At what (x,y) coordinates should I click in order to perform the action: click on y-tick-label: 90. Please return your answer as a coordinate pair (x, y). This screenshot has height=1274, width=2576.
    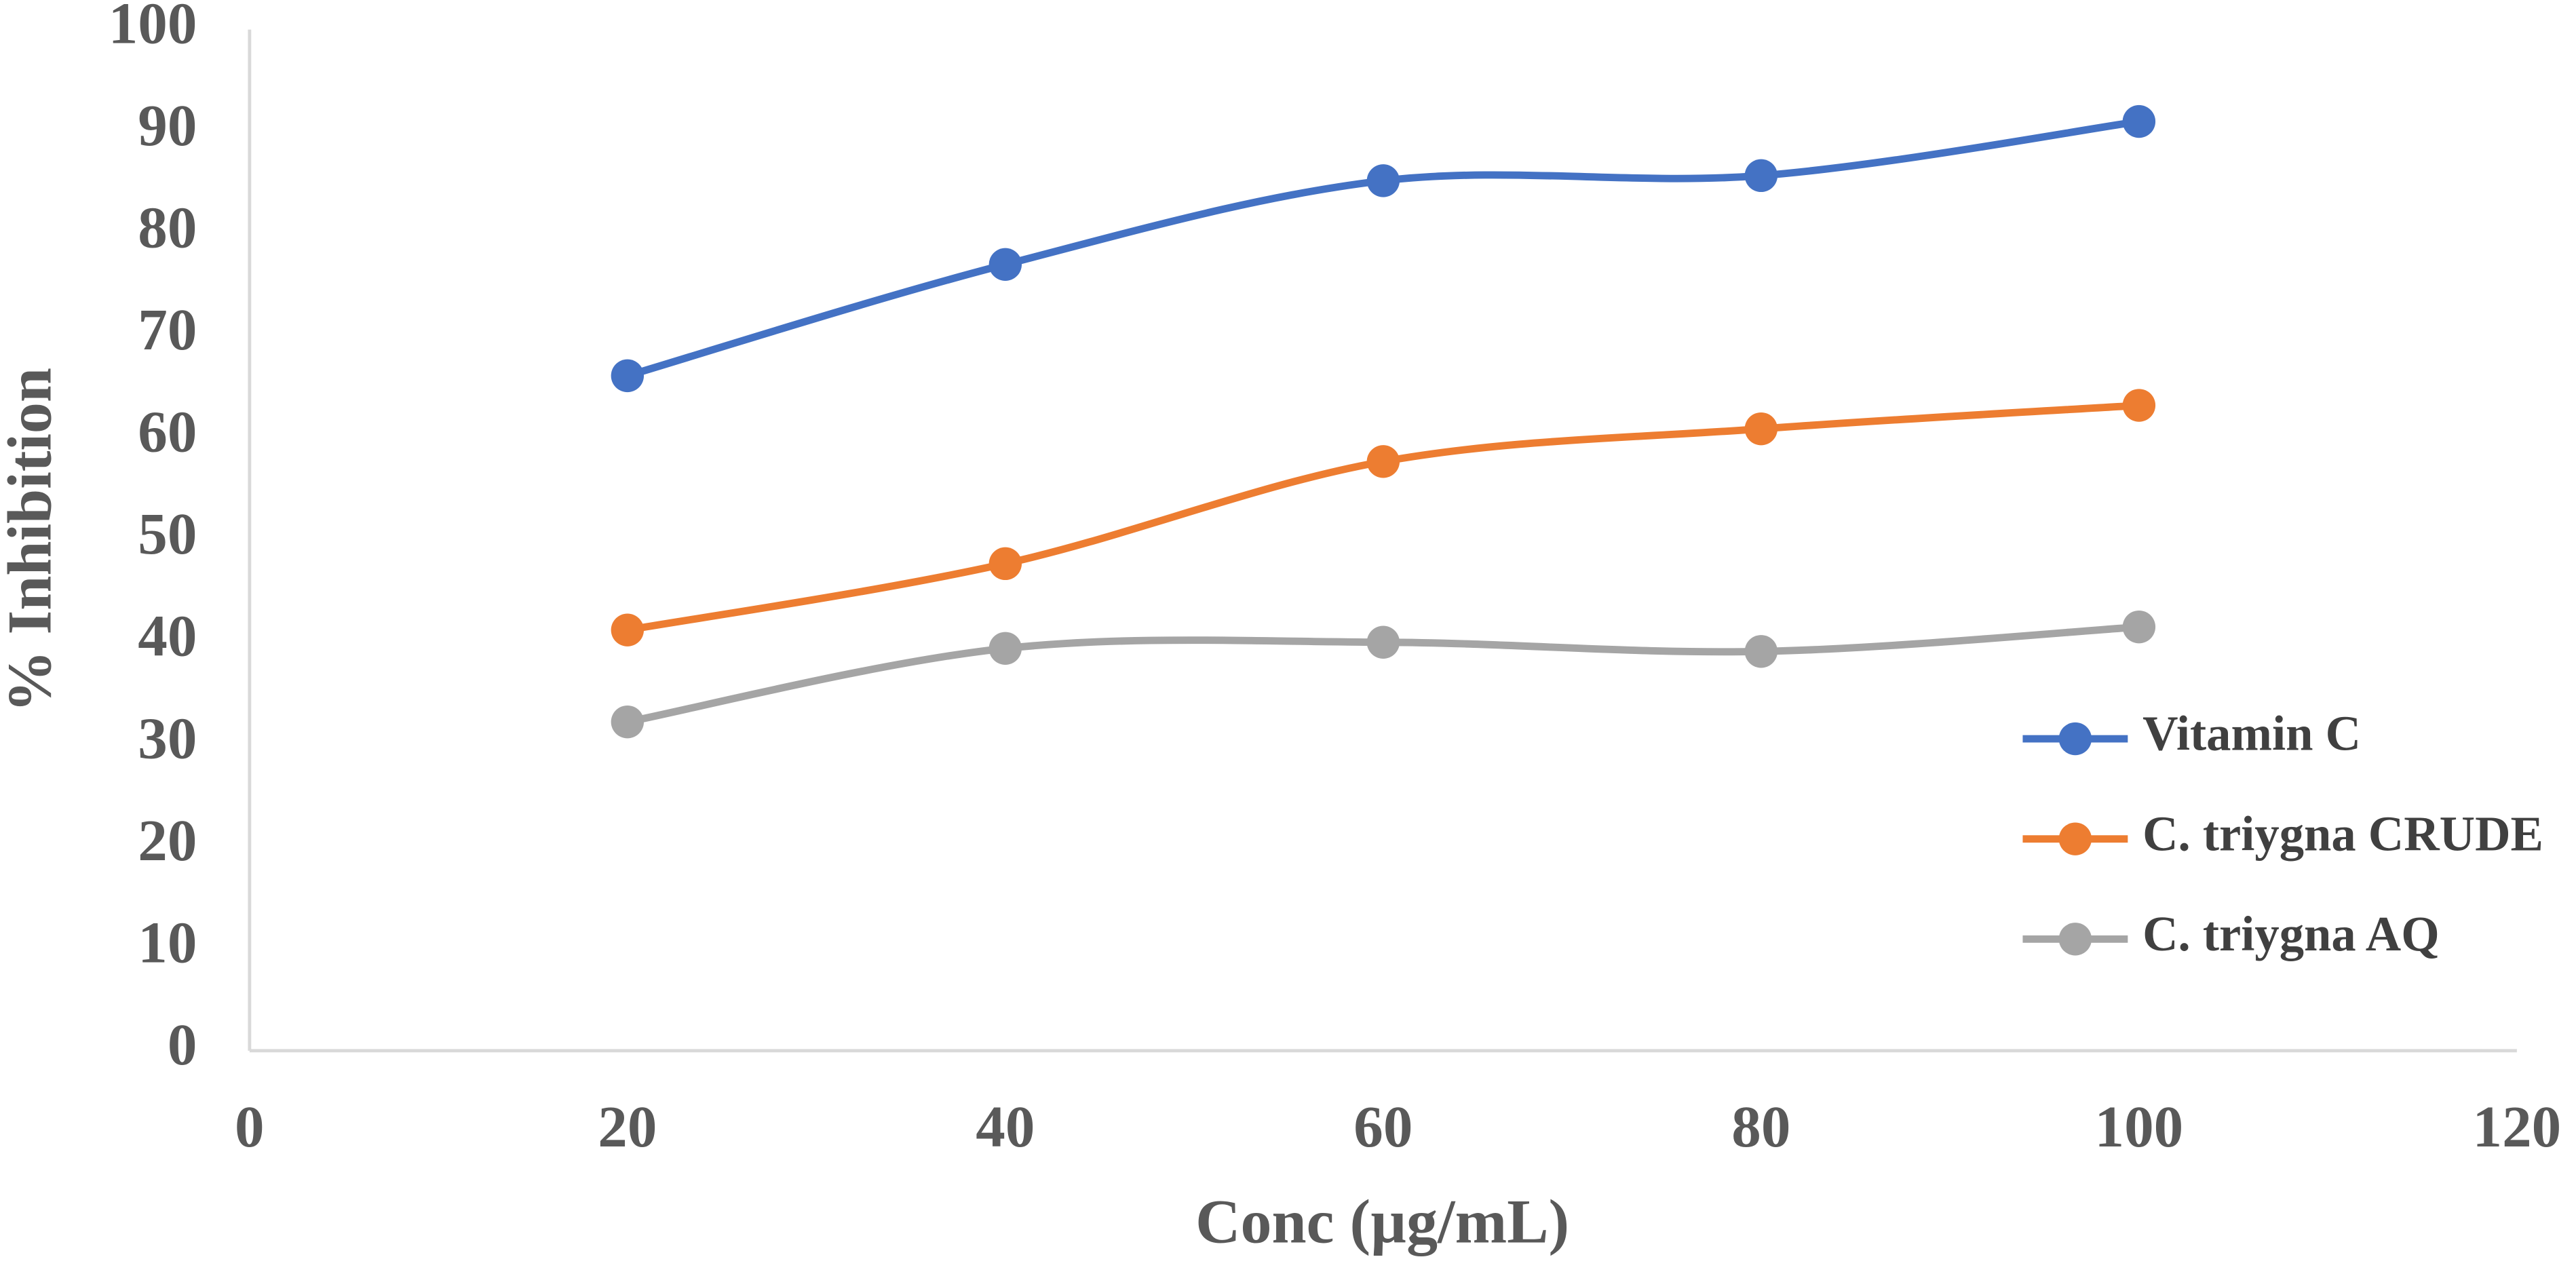
    Looking at the image, I should click on (167, 125).